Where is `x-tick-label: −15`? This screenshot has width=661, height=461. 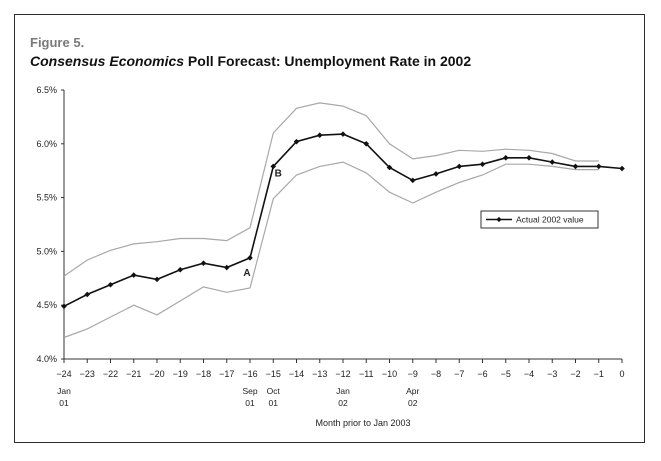
x-tick-label: −15 is located at coordinates (273, 374).